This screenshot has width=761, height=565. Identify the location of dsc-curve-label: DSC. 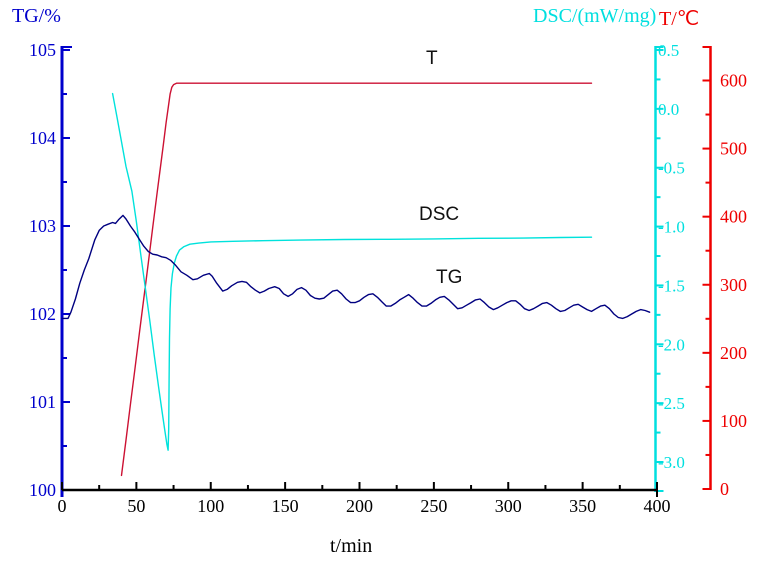
(439, 214).